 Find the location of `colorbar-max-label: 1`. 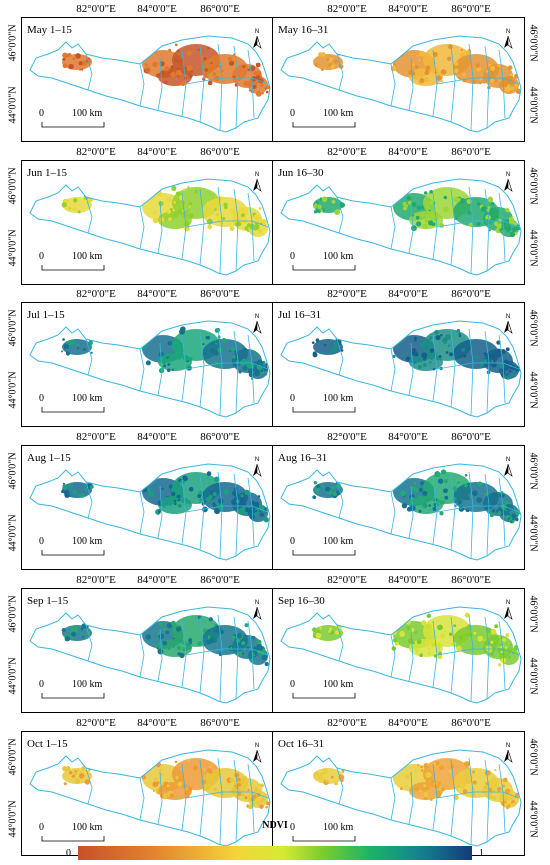

colorbar-max-label: 1 is located at coordinates (481, 853).